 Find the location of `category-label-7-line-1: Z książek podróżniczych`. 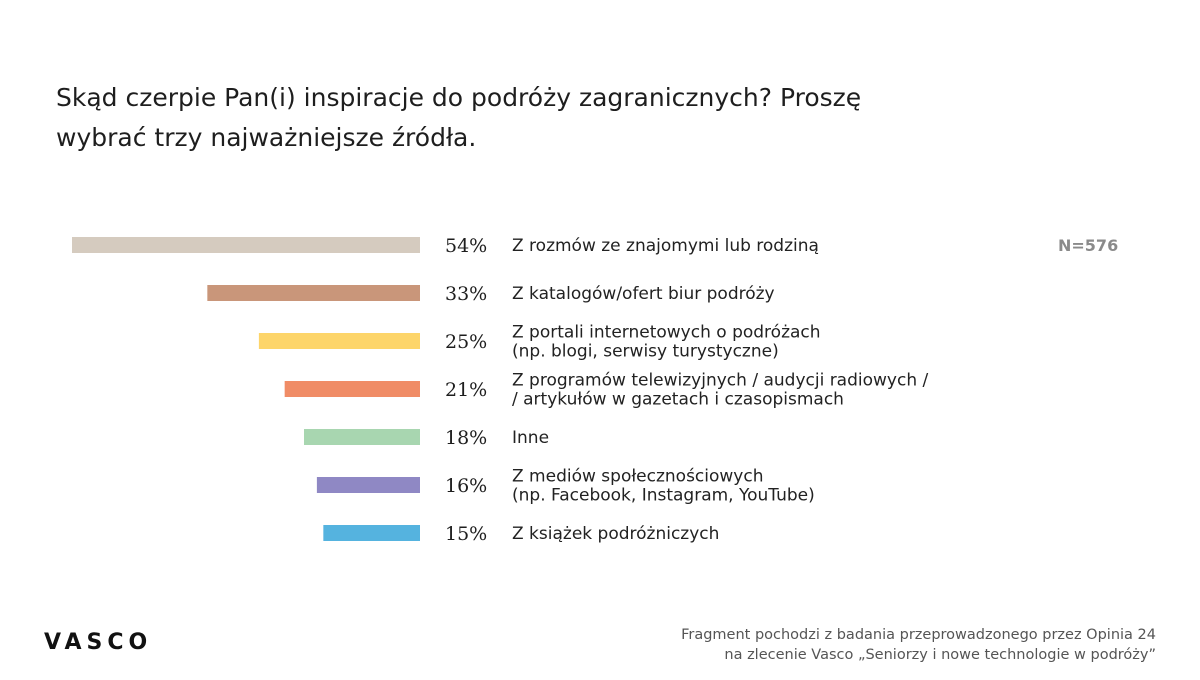

category-label-7-line-1: Z książek podróżniczych is located at coordinates (615, 534).